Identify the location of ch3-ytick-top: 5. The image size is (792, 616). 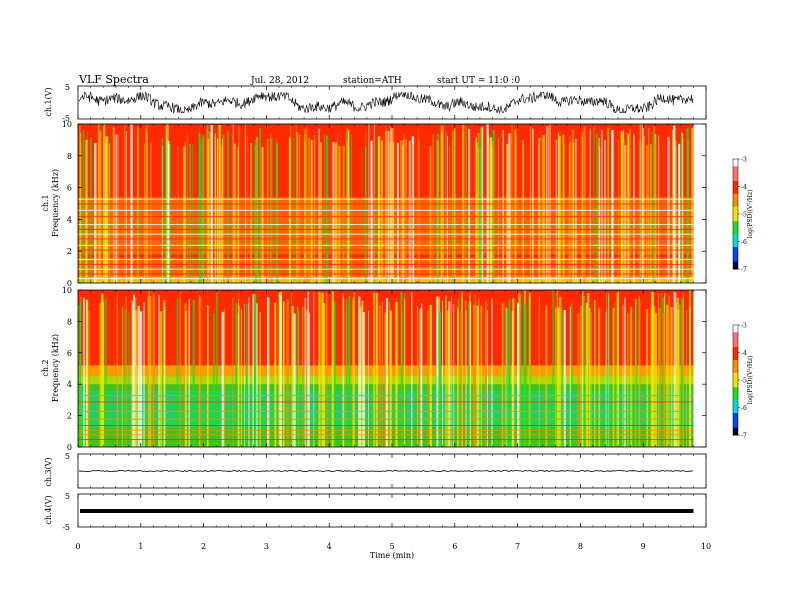
(67, 456).